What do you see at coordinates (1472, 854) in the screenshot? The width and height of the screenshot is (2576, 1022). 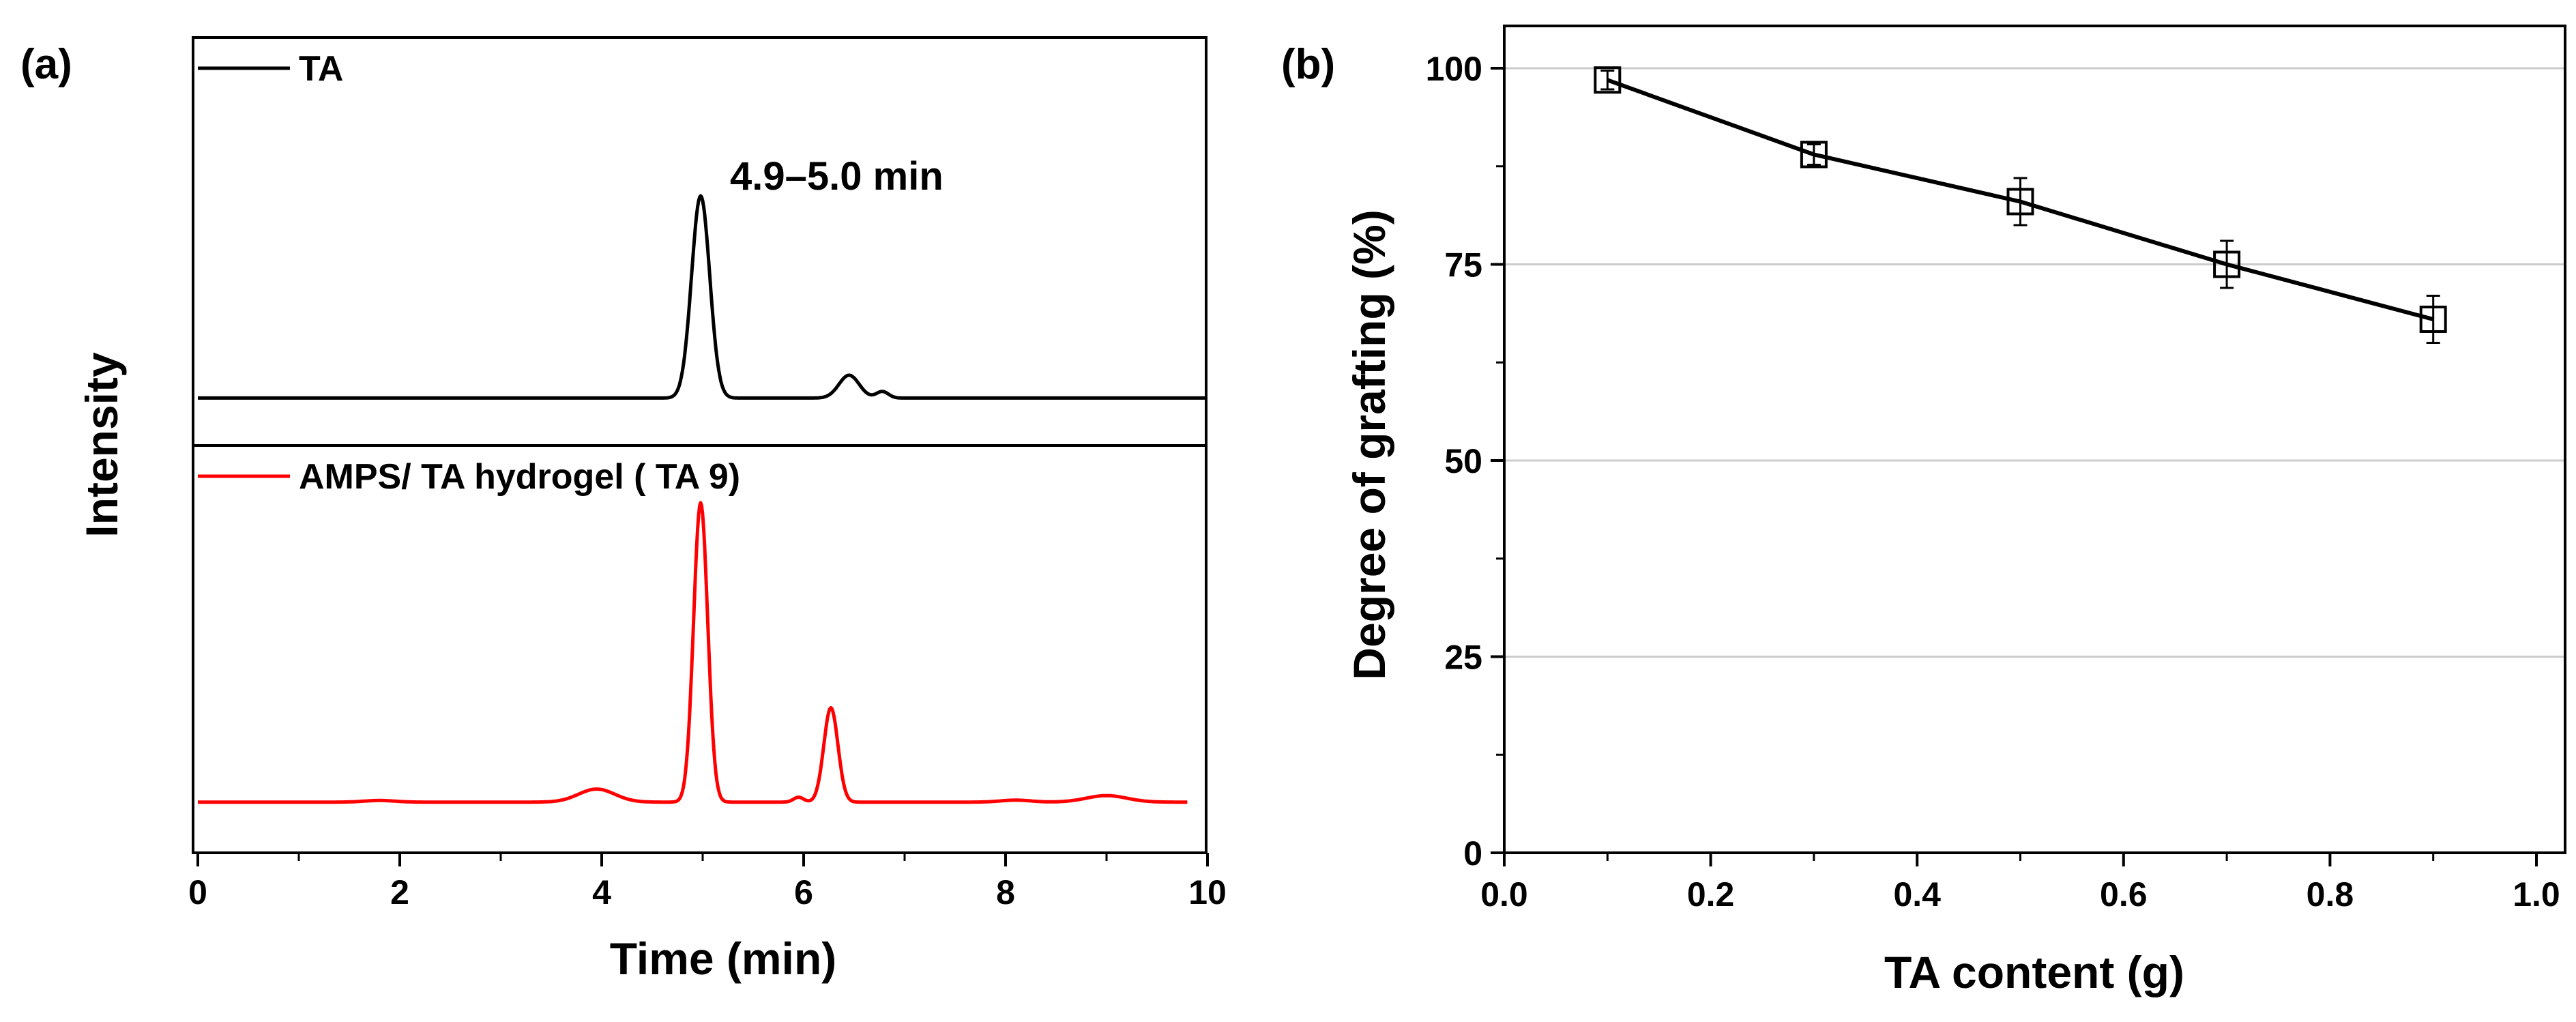 I see `panel-b-y-tick-label: 0` at bounding box center [1472, 854].